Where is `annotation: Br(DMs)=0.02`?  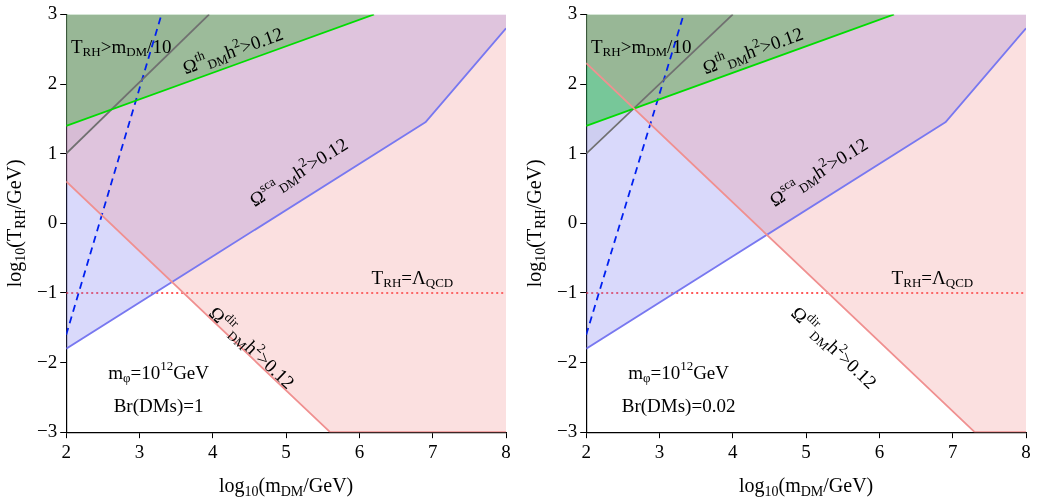
annotation: Br(DMs)=0.02 is located at coordinates (678, 406).